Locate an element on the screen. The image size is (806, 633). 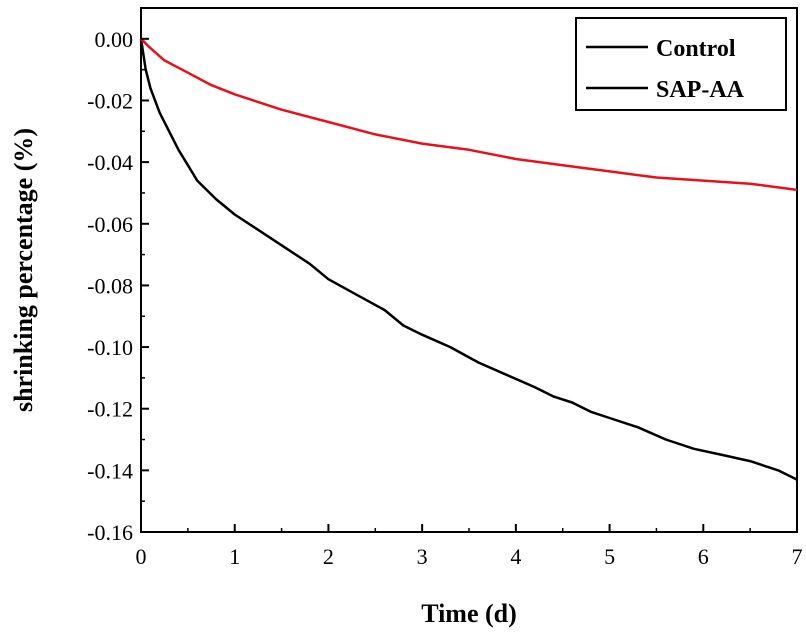
y-tick-label: -0.06 is located at coordinates (110, 224).